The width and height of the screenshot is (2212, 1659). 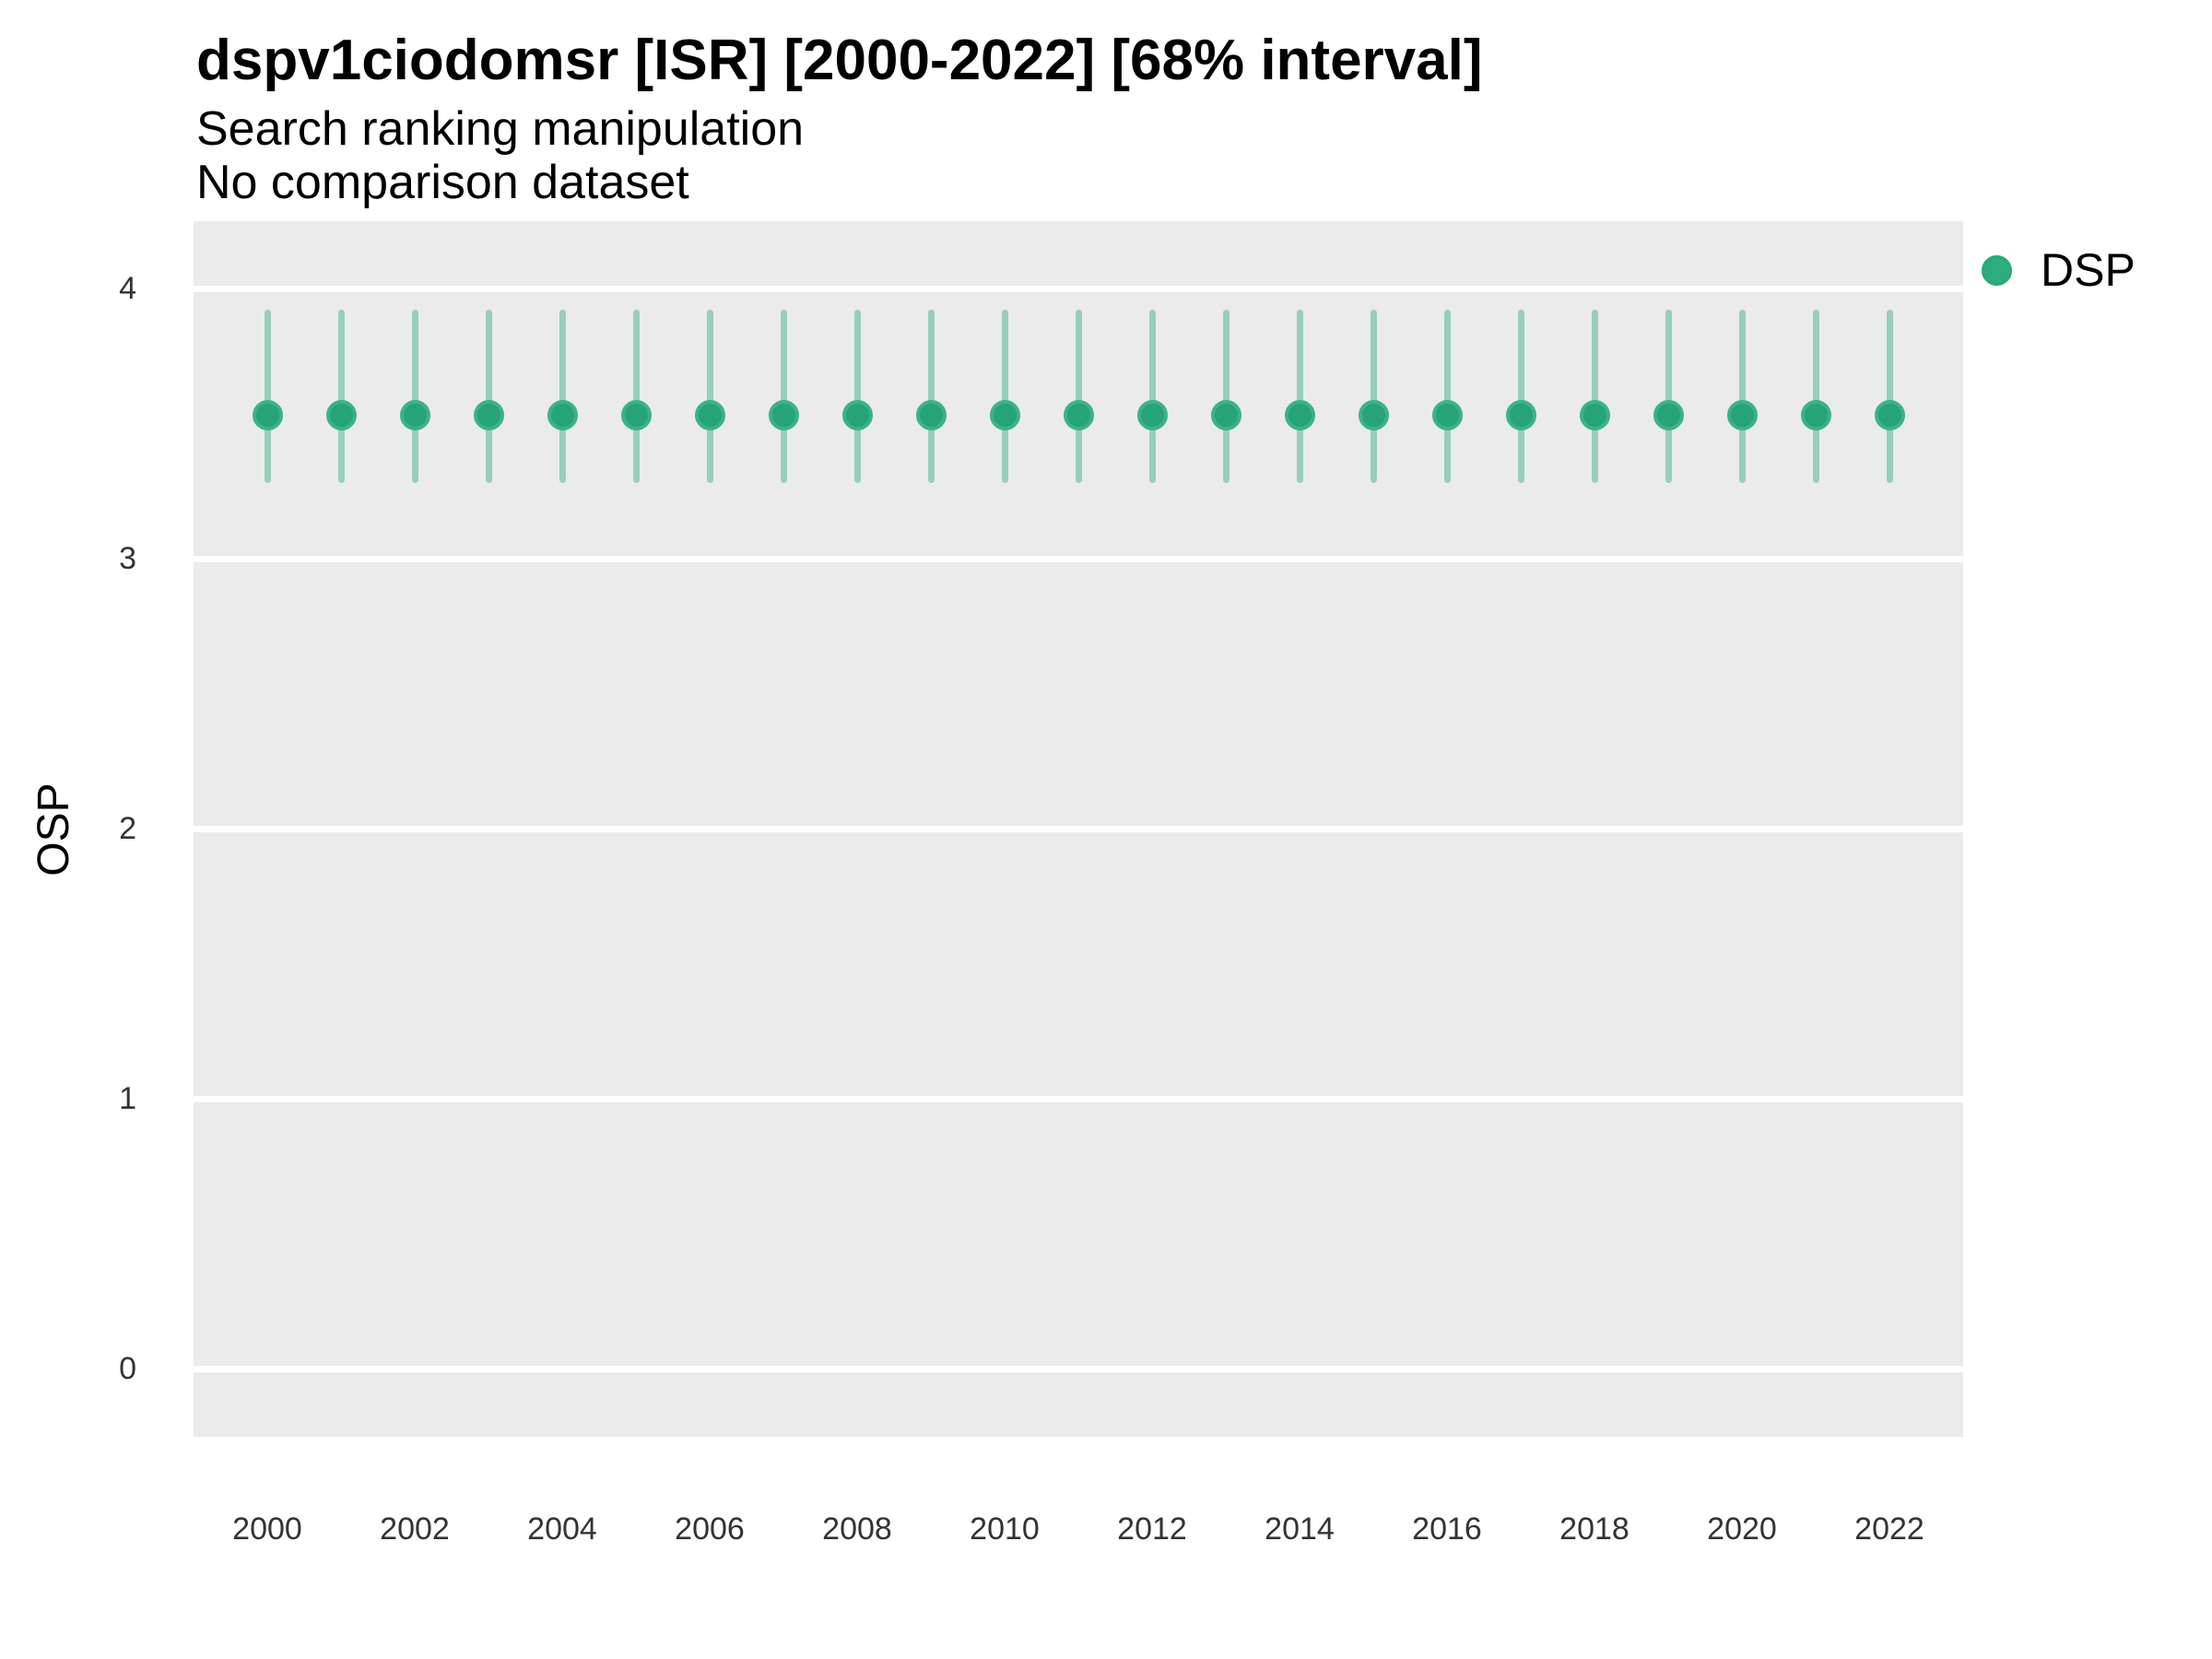 What do you see at coordinates (1520, 396) in the screenshot?
I see `interval-line-2017` at bounding box center [1520, 396].